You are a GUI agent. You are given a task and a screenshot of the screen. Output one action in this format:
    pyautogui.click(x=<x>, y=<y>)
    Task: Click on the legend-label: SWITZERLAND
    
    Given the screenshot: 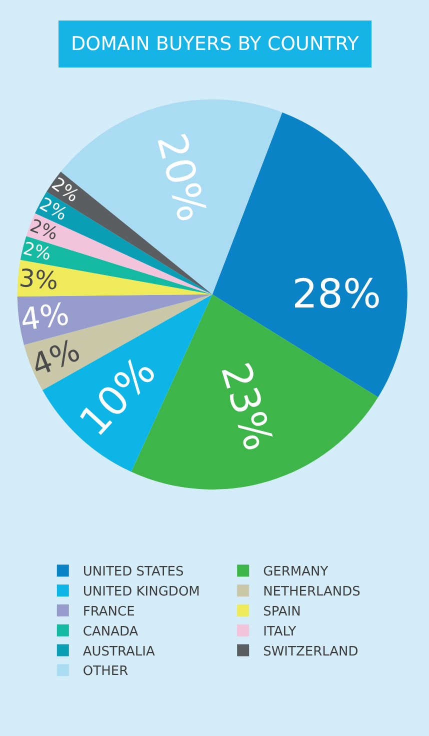 What is the action you would take?
    pyautogui.click(x=310, y=652)
    